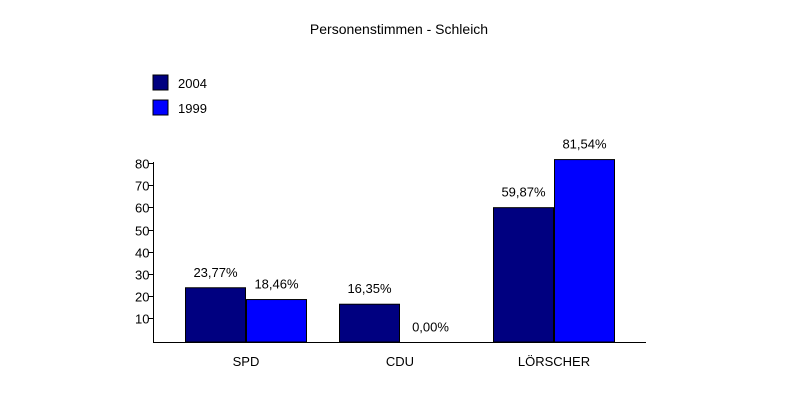  Describe the element at coordinates (142, 297) in the screenshot. I see `y-tick-label-20: 20` at that location.